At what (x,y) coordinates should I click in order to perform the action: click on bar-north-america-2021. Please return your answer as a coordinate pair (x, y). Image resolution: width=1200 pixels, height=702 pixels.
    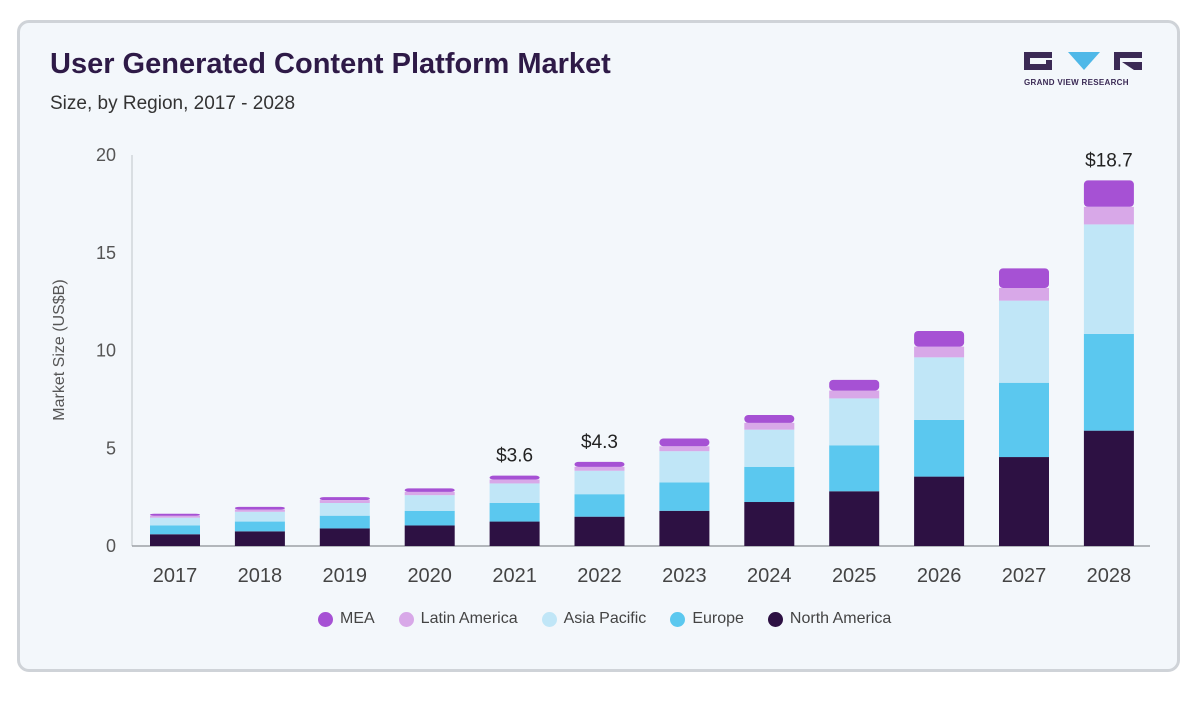
    Looking at the image, I should click on (514, 533).